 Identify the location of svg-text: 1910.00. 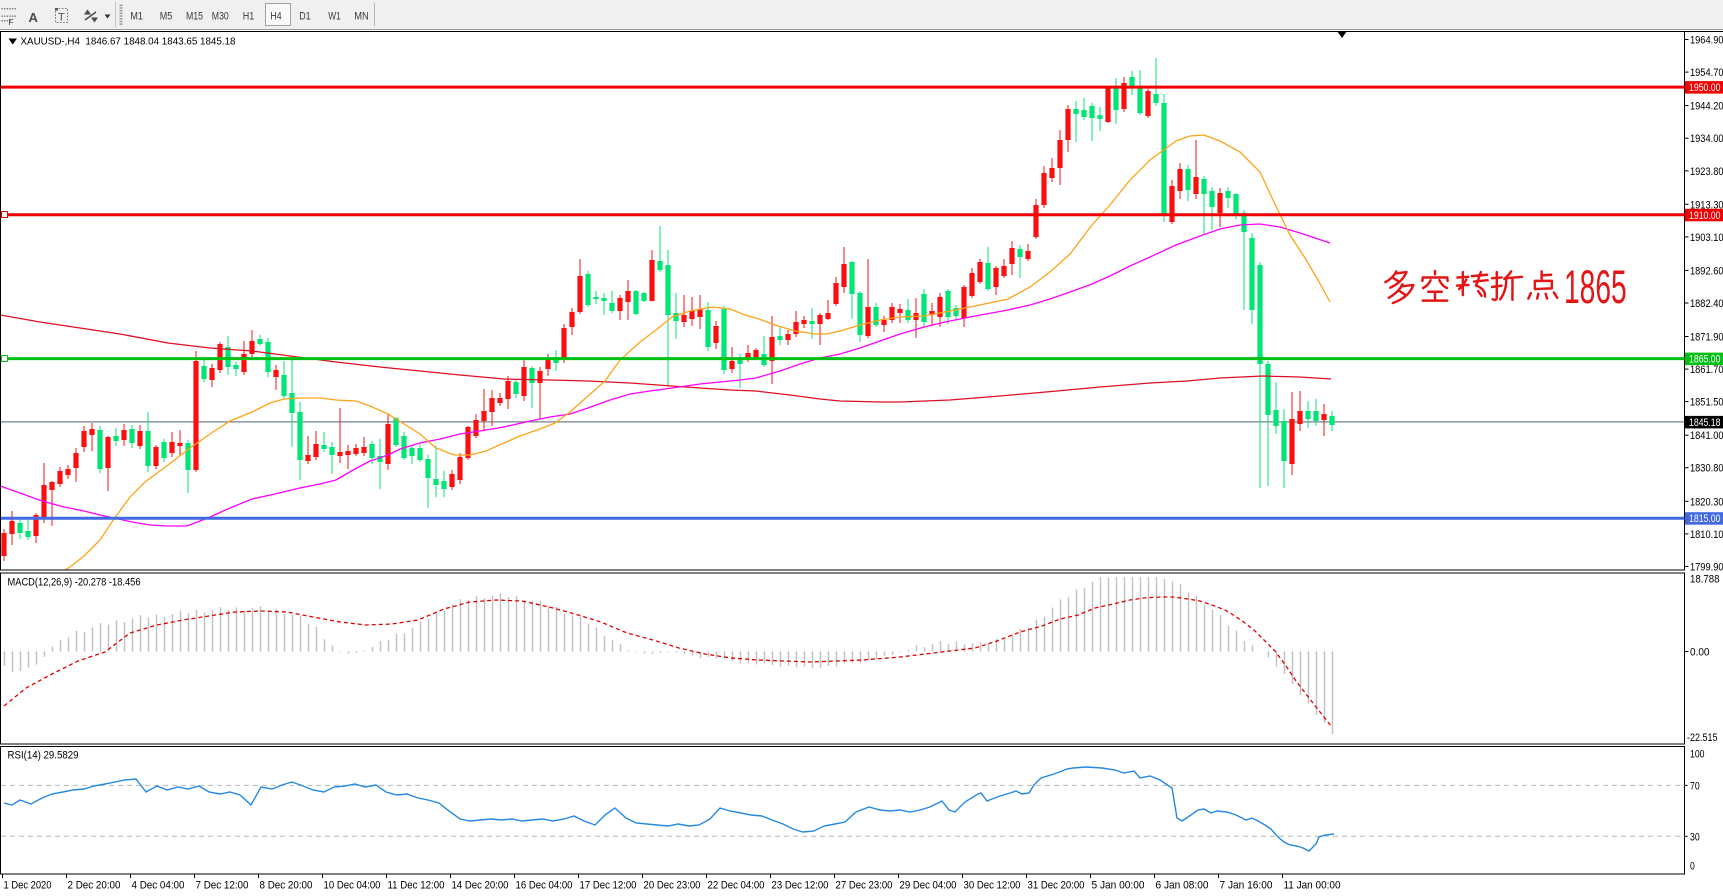
(1705, 216).